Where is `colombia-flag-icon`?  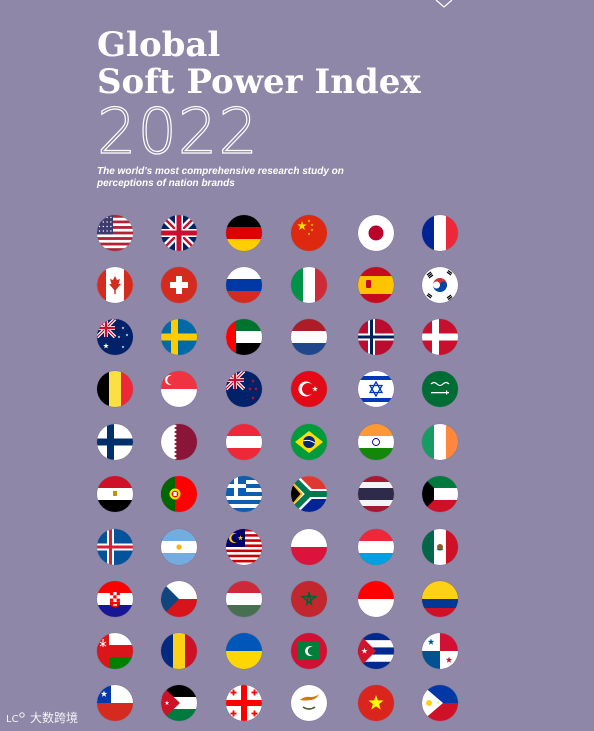
colombia-flag-icon is located at coordinates (440, 599).